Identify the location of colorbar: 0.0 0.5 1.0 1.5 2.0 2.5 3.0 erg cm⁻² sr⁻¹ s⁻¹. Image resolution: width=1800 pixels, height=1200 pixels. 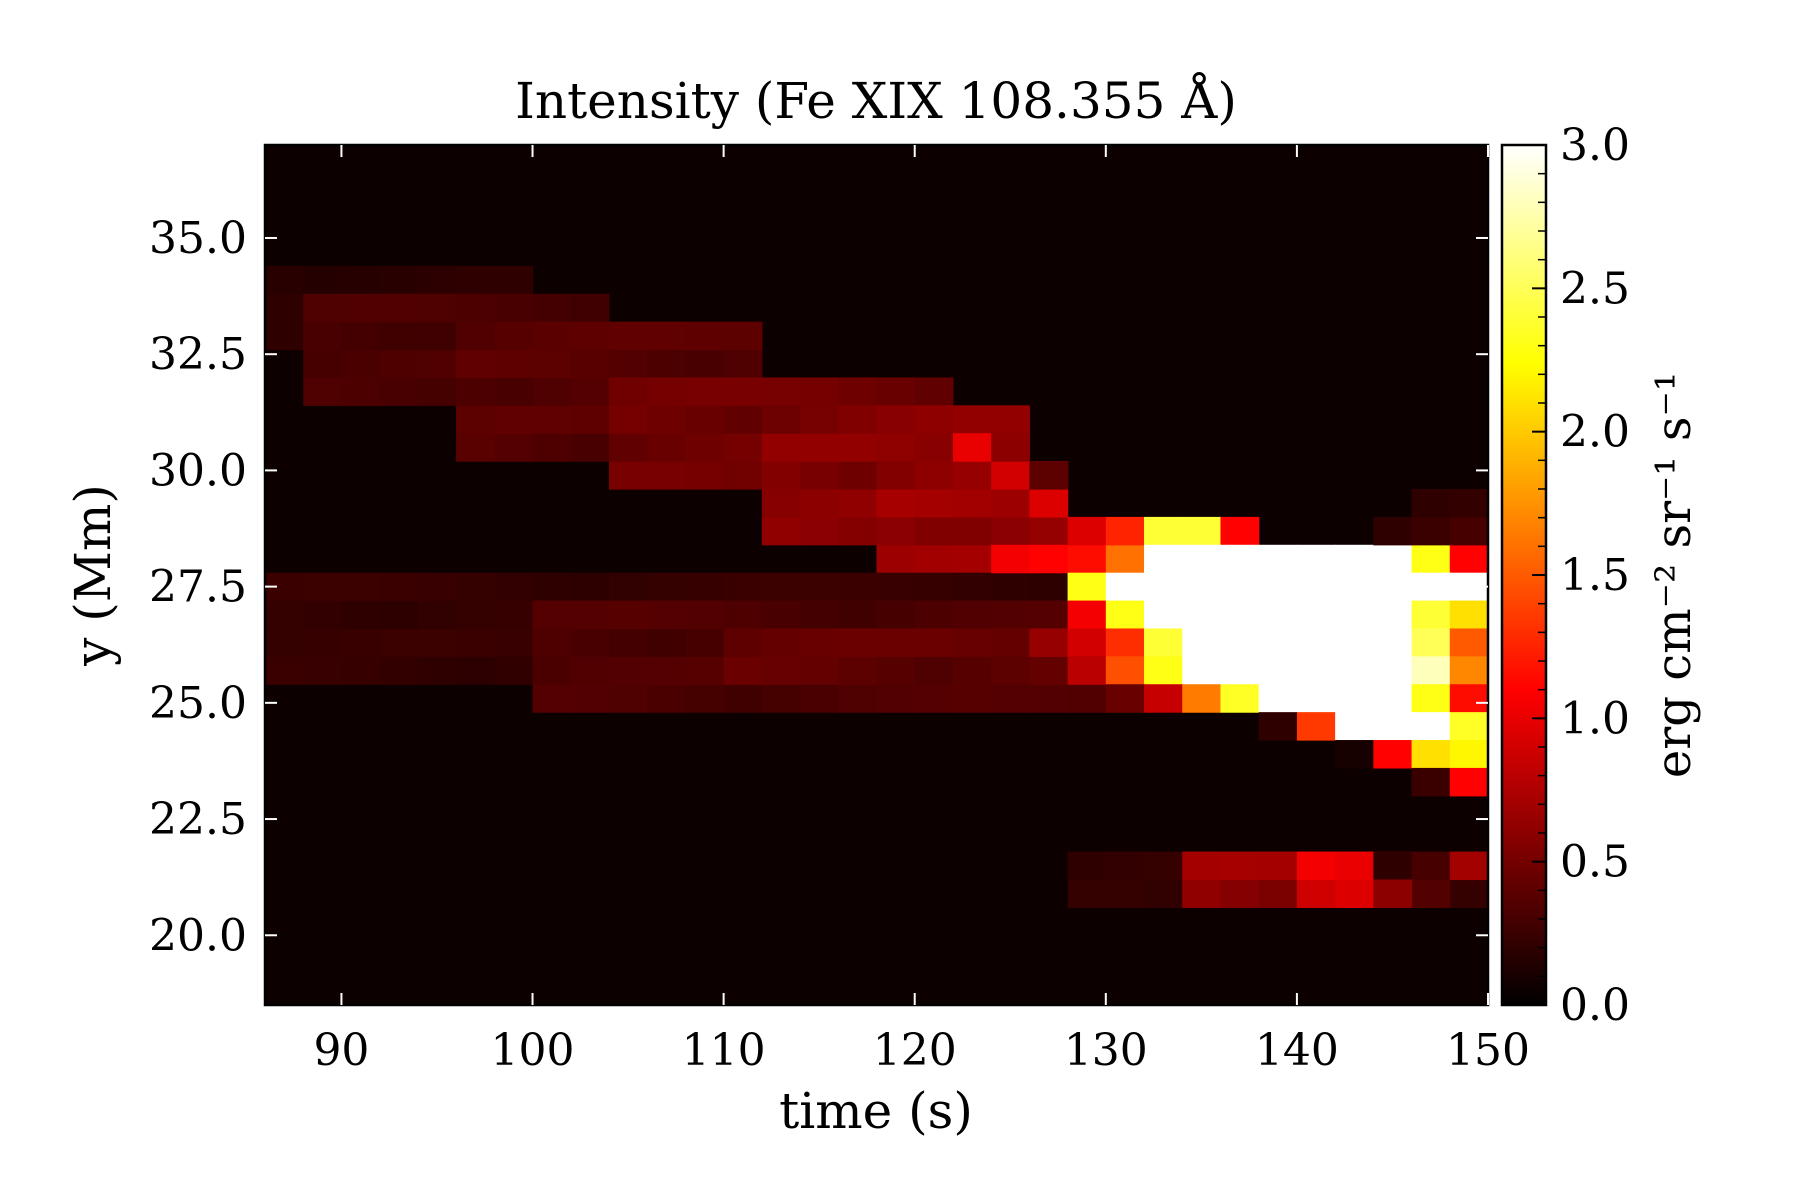
(1601, 575).